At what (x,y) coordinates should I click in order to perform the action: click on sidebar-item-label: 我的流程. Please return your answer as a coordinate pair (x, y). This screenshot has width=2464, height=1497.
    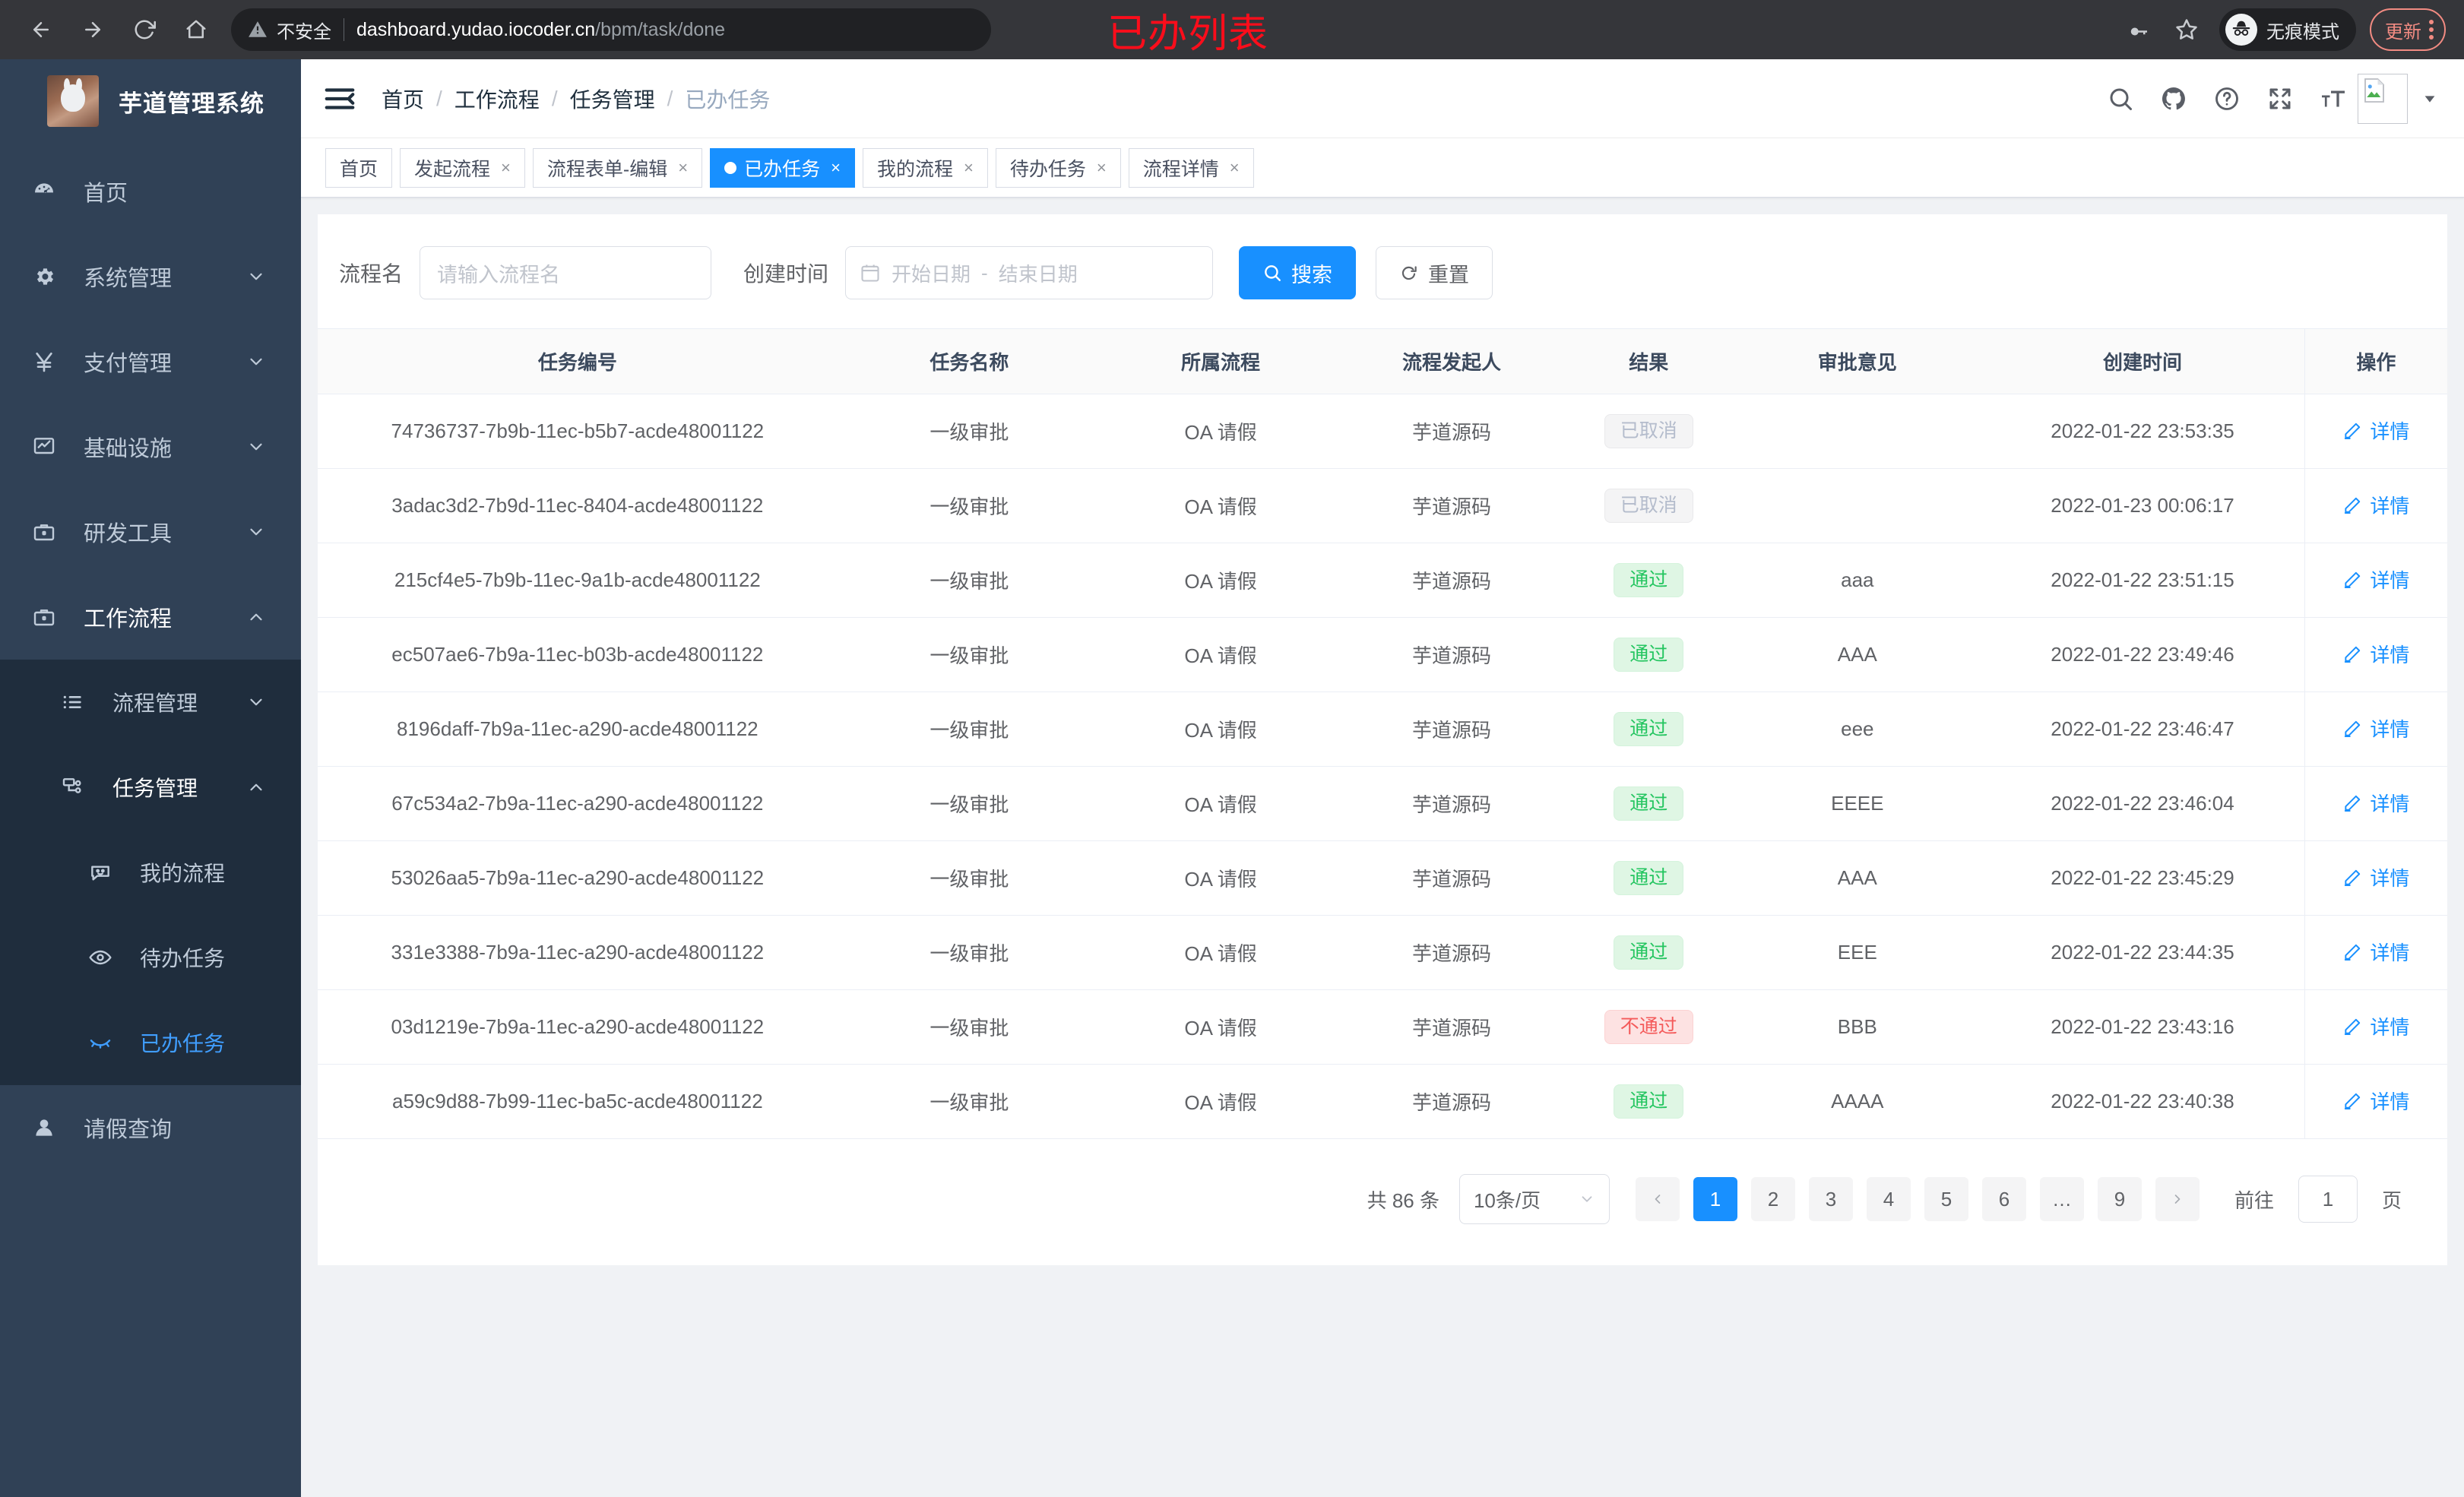
    Looking at the image, I should click on (183, 873).